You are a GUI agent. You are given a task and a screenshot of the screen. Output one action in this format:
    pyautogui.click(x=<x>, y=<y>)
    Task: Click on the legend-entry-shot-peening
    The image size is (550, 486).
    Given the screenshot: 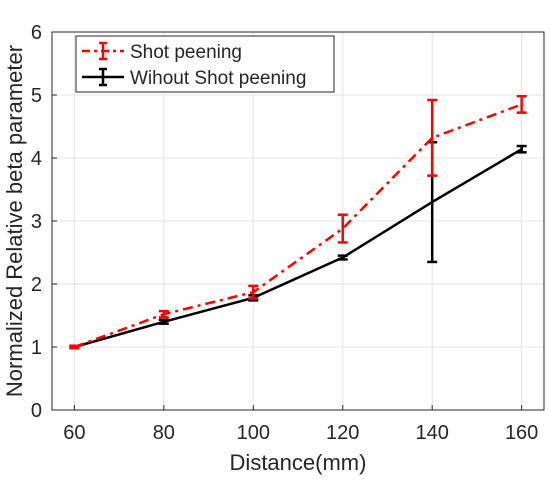 What is the action you would take?
    pyautogui.click(x=103, y=51)
    